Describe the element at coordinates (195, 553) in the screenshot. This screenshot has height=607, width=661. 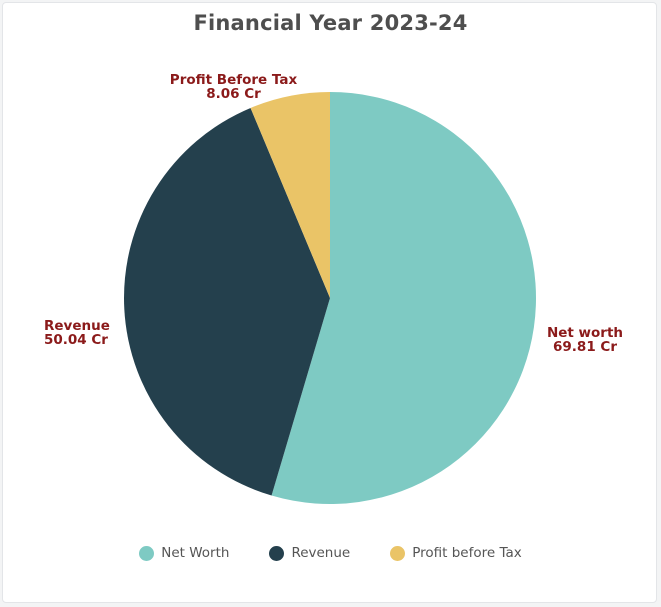
I see `legend-label-net-worth: Net Worth` at that location.